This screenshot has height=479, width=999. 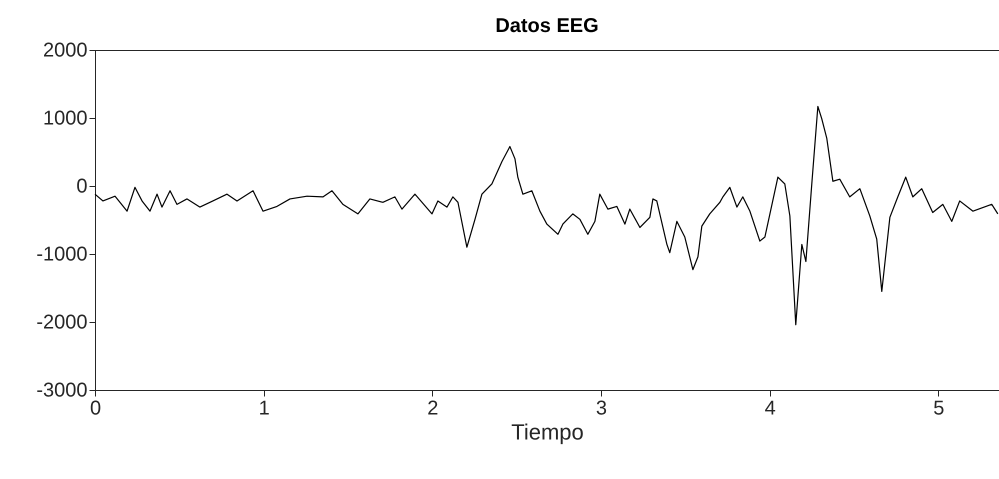 I want to click on x-axis-title: Tiempo, so click(x=547, y=432).